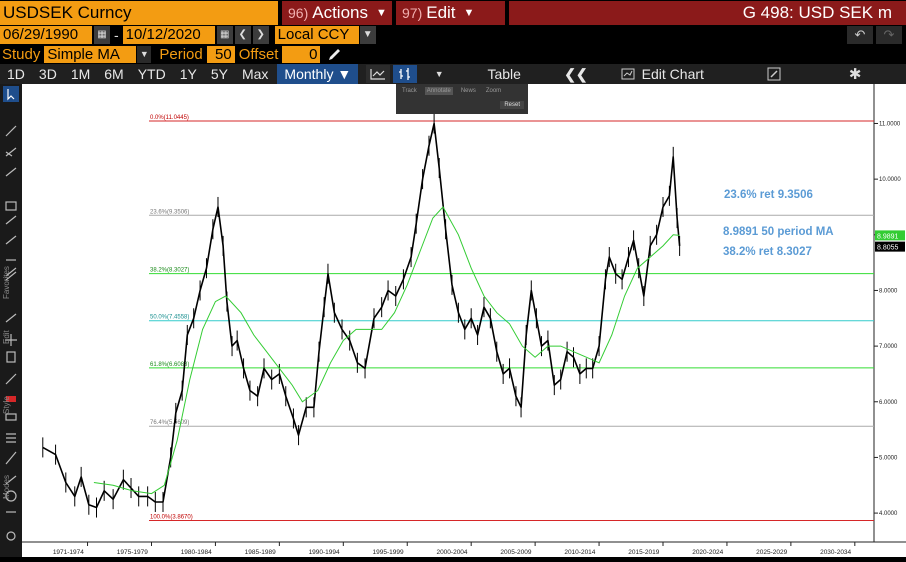  What do you see at coordinates (462, 99) in the screenshot?
I see `chart-tools-popup: Track Annotate News Zoom Reset` at bounding box center [462, 99].